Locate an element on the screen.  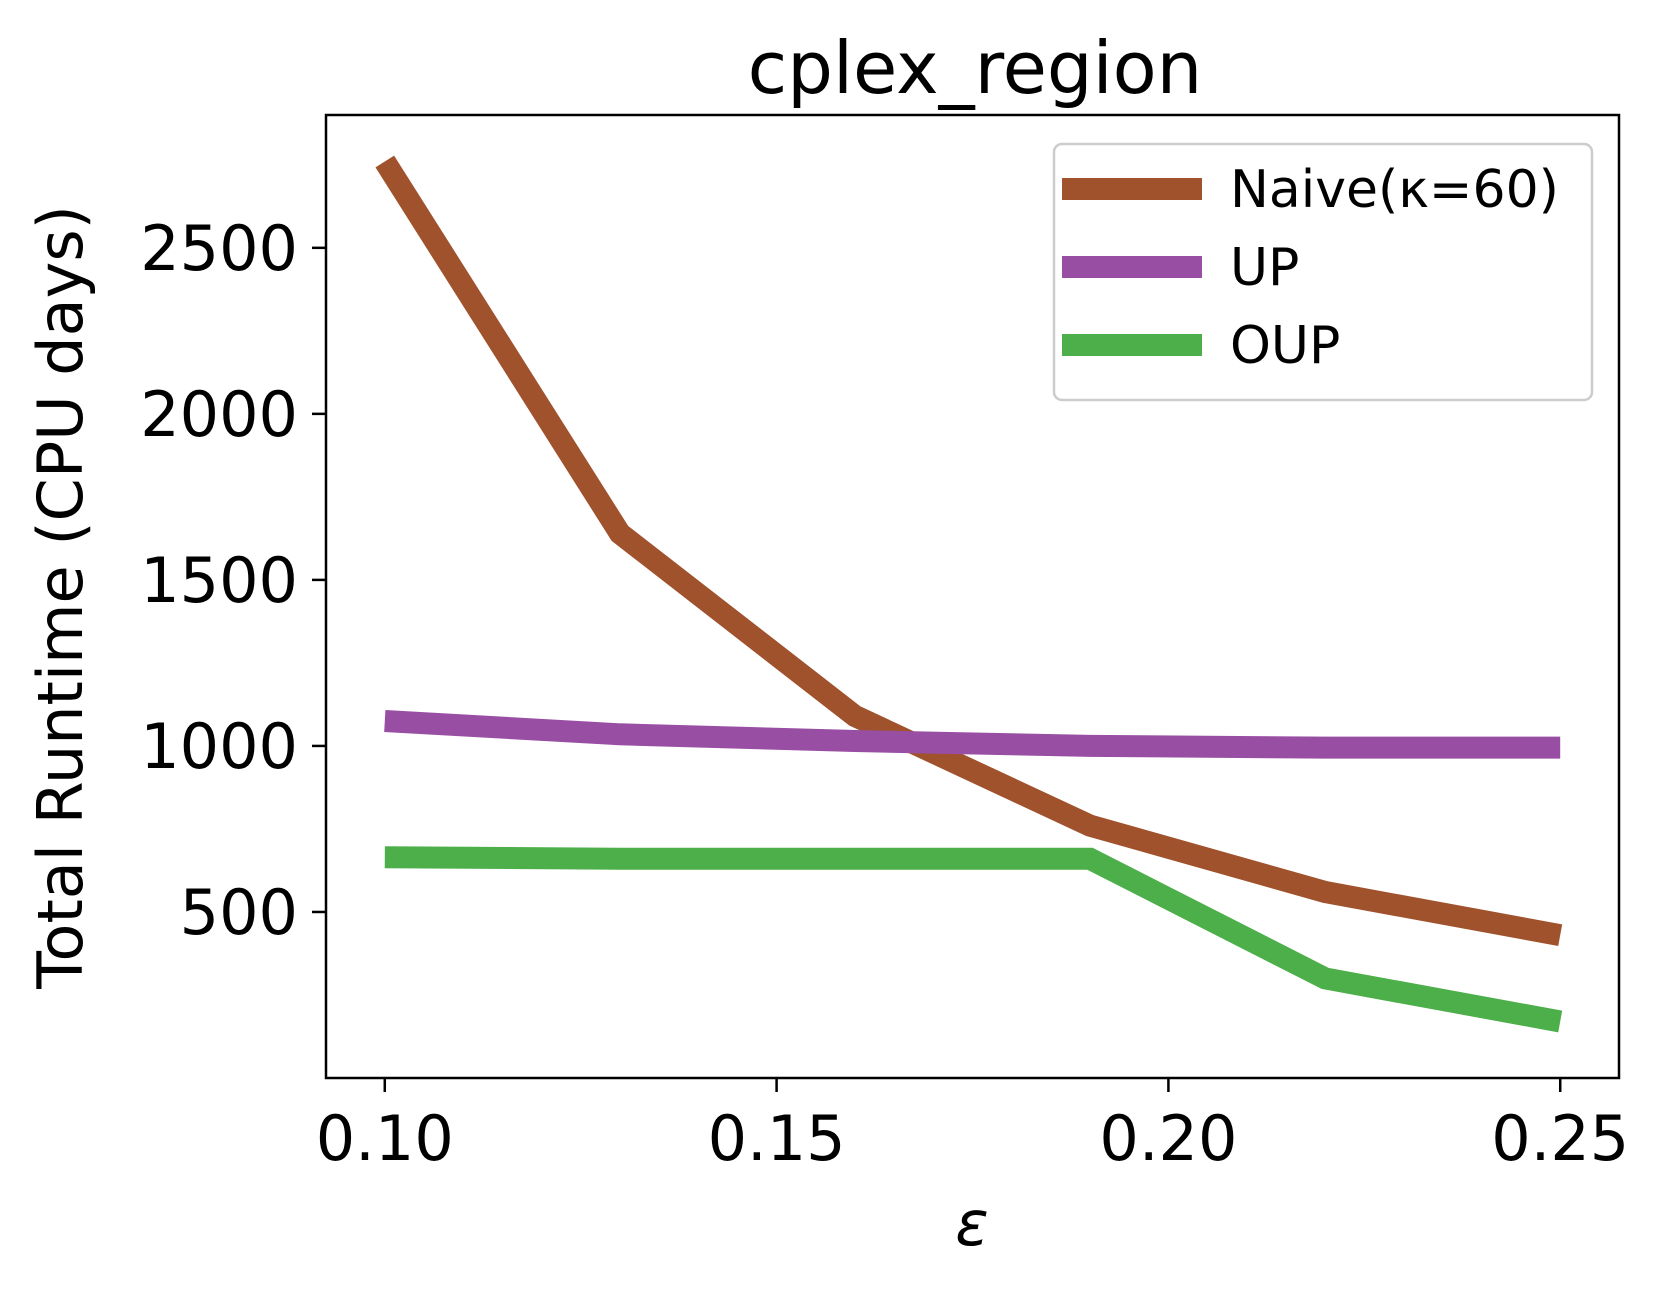
x-axis-label: ε is located at coordinates (972, 1223).